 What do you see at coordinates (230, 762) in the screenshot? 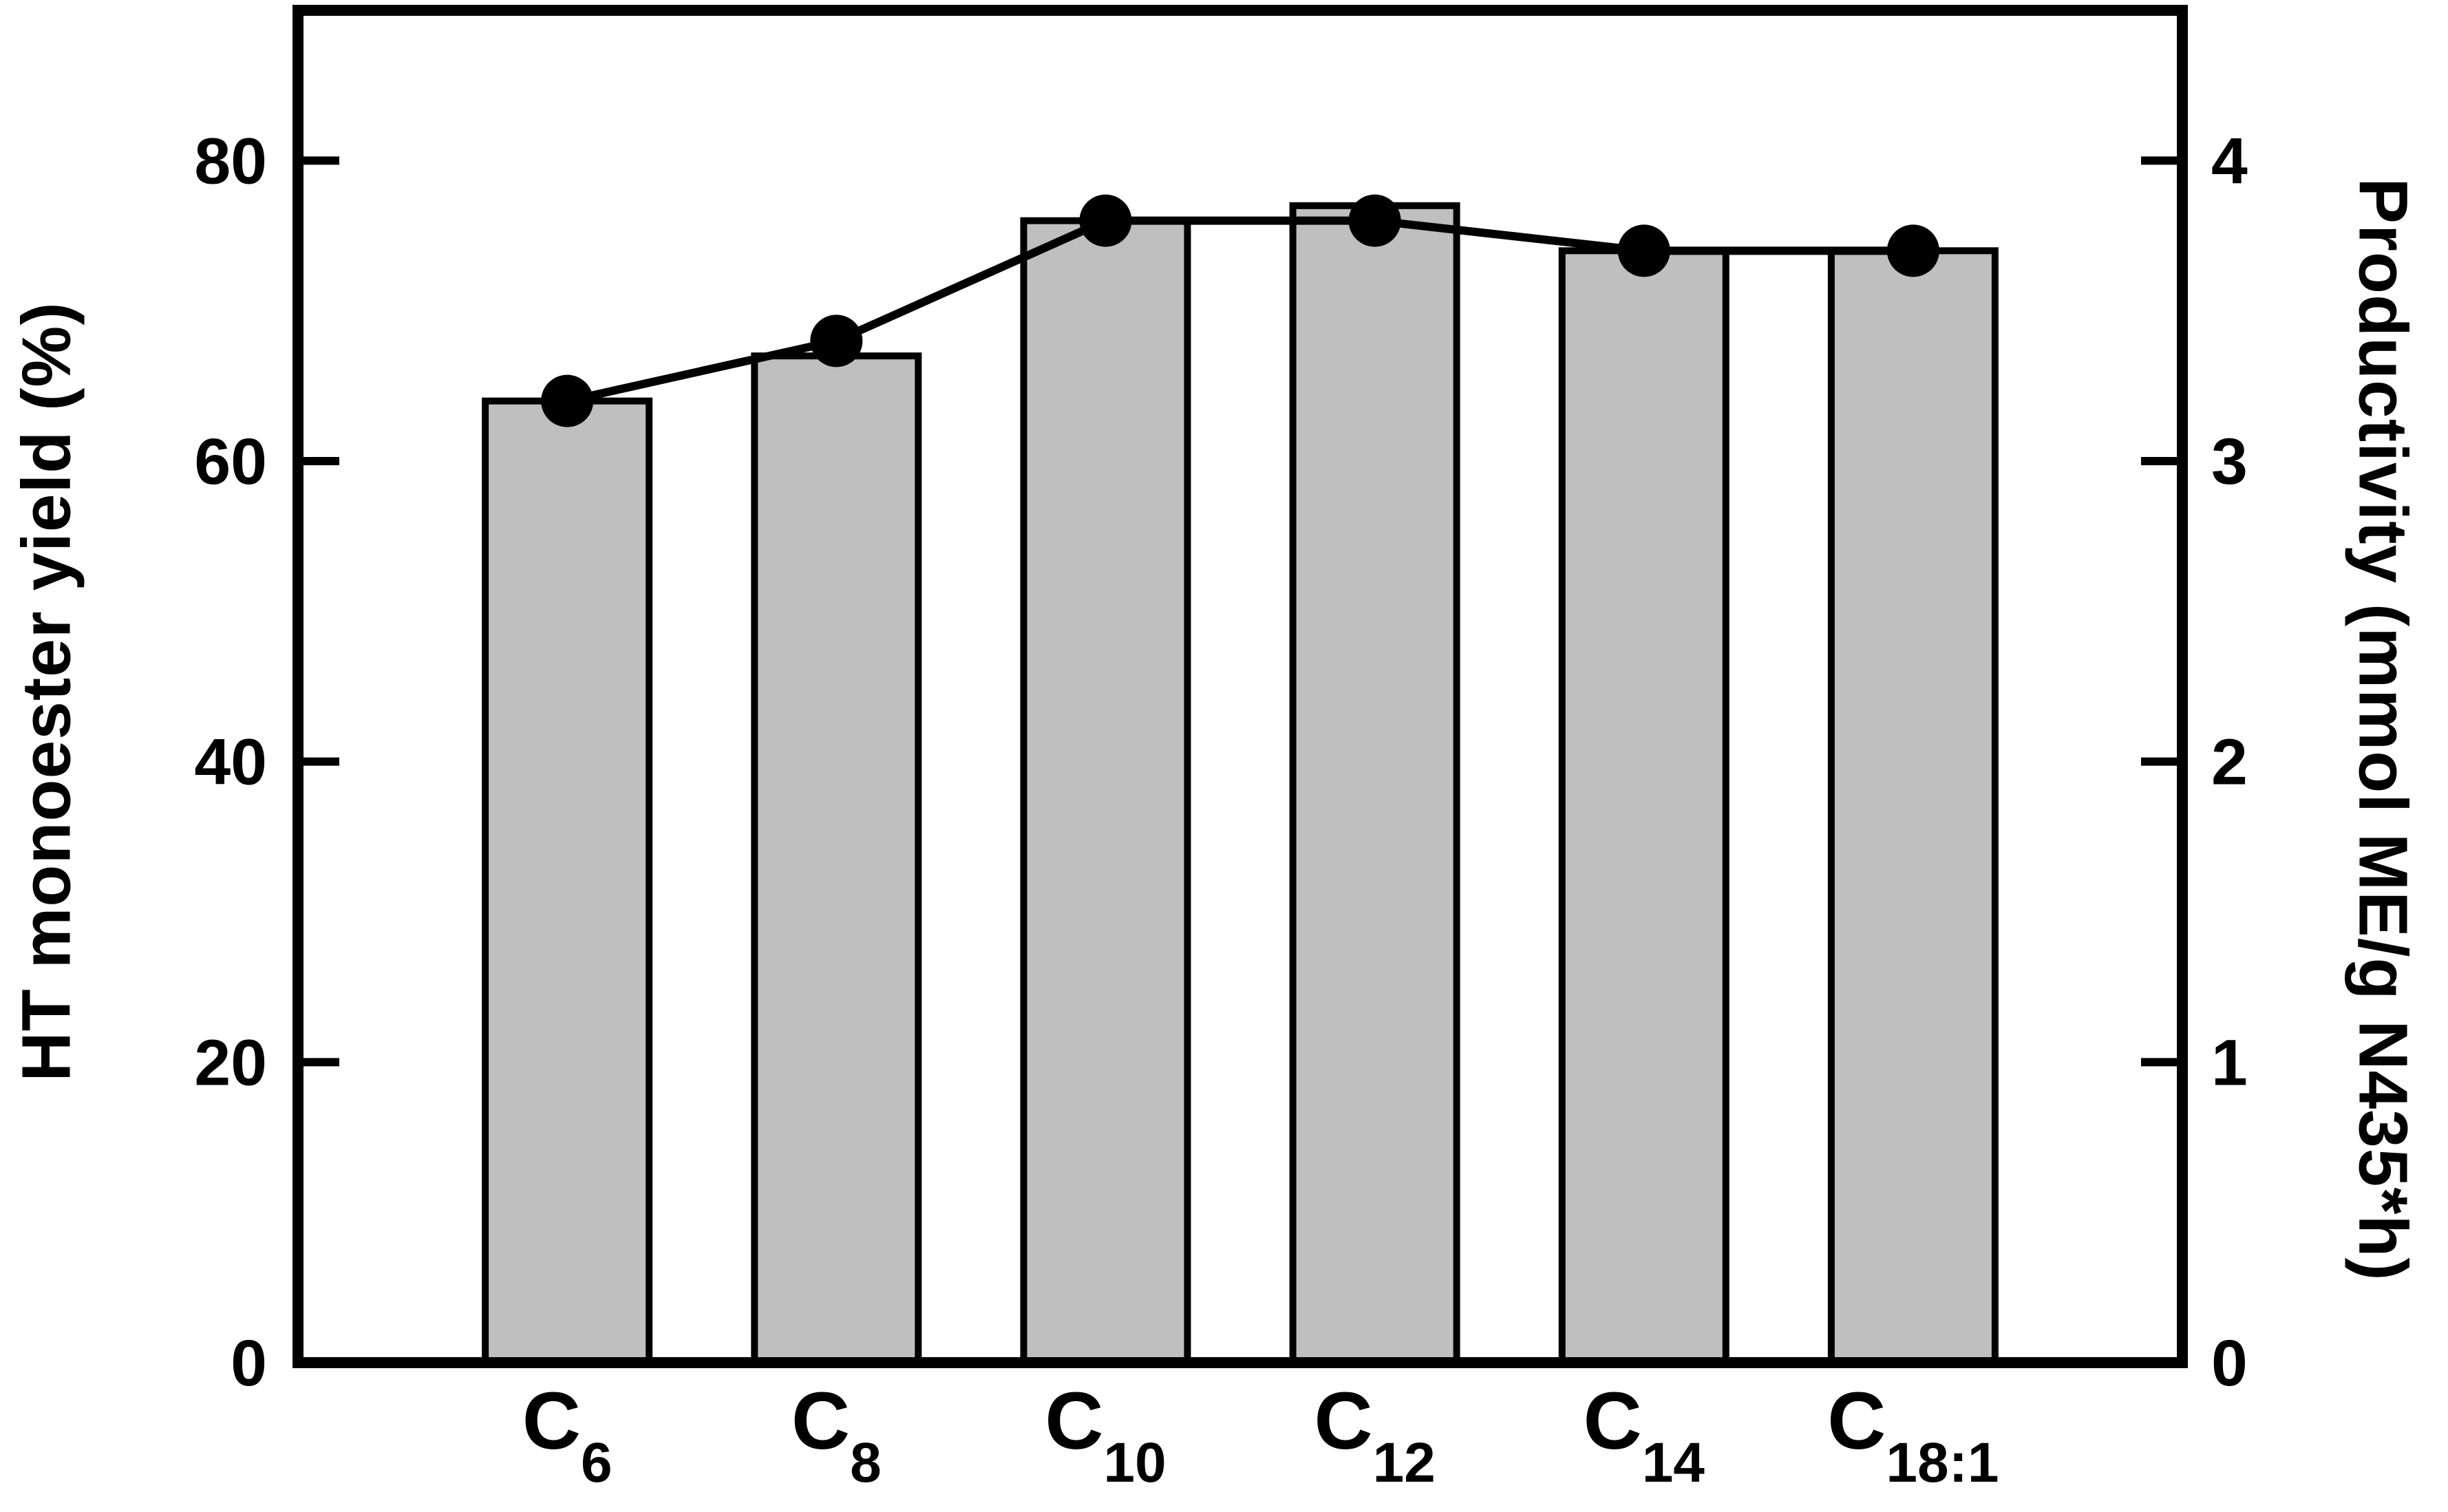
I see `left-axis-tick-label-40: 40` at bounding box center [230, 762].